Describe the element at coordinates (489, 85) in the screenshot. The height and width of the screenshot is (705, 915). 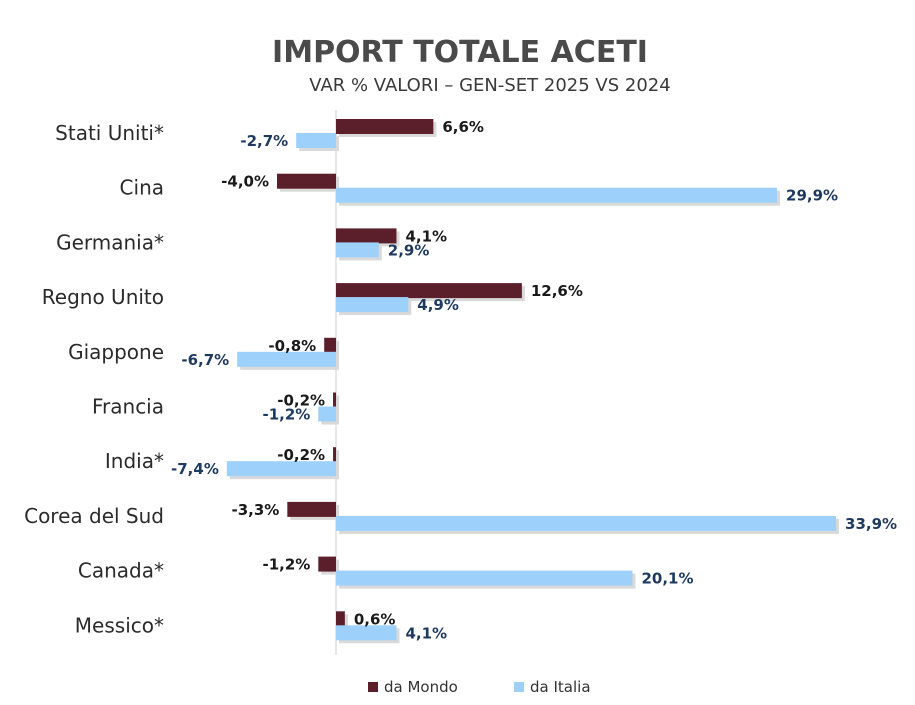
I see `chart-subtitle: VAR % VALORI – GEN-SET 2025 VS 2024` at that location.